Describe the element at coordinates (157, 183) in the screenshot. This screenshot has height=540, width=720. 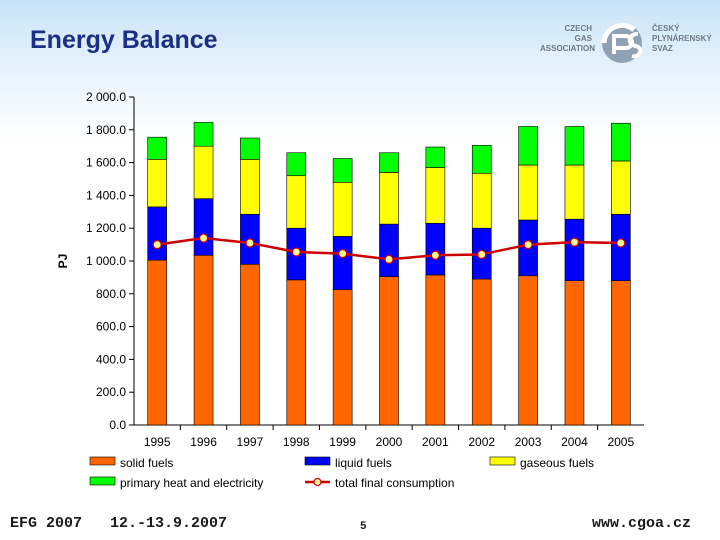
I see `bar-gaseous-fuels-1995` at that location.